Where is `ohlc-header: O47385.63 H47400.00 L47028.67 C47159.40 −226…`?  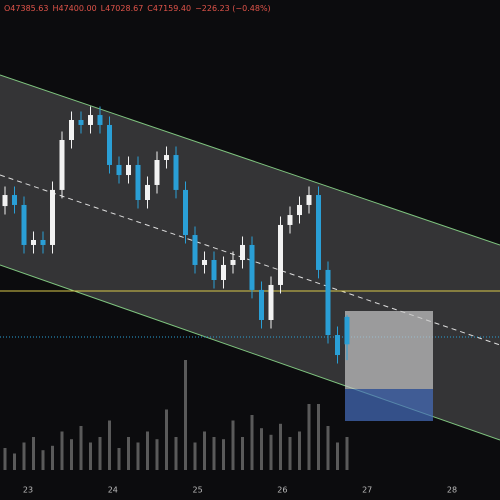 ohlc-header: O47385.63 H47400.00 L47028.67 C47159.40 −226… is located at coordinates (137, 8).